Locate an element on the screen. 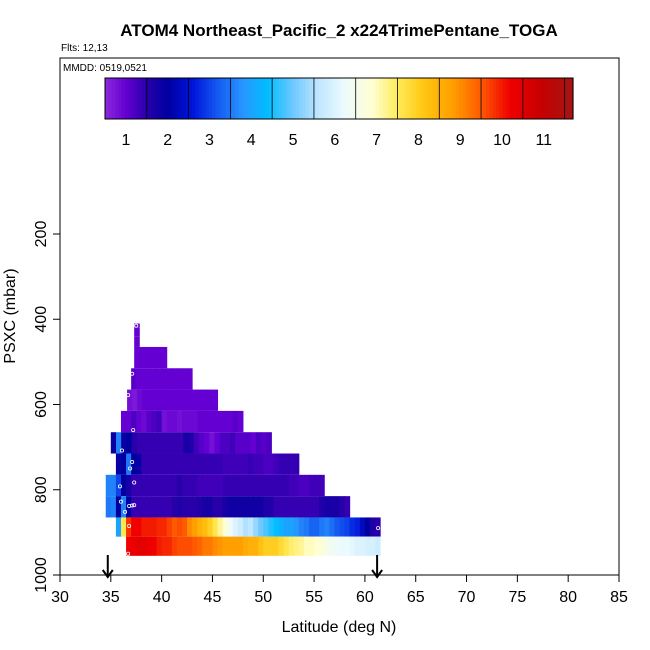 This screenshot has width=650, height=650. colorbar: 1 2 3 4 5 6 7 8 9 10 11 is located at coordinates (339, 113).